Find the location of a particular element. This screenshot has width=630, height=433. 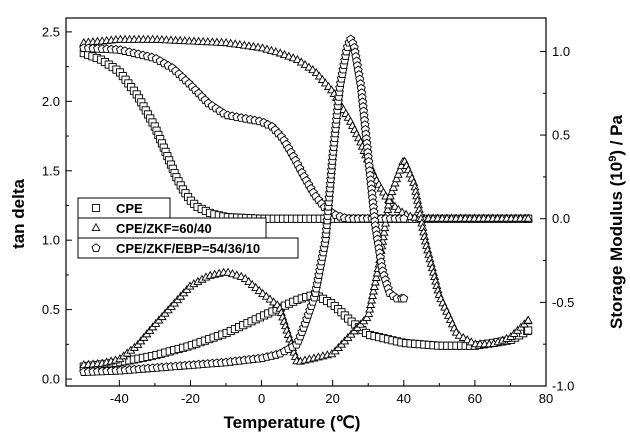

x-tick-label: 40 is located at coordinates (404, 398).